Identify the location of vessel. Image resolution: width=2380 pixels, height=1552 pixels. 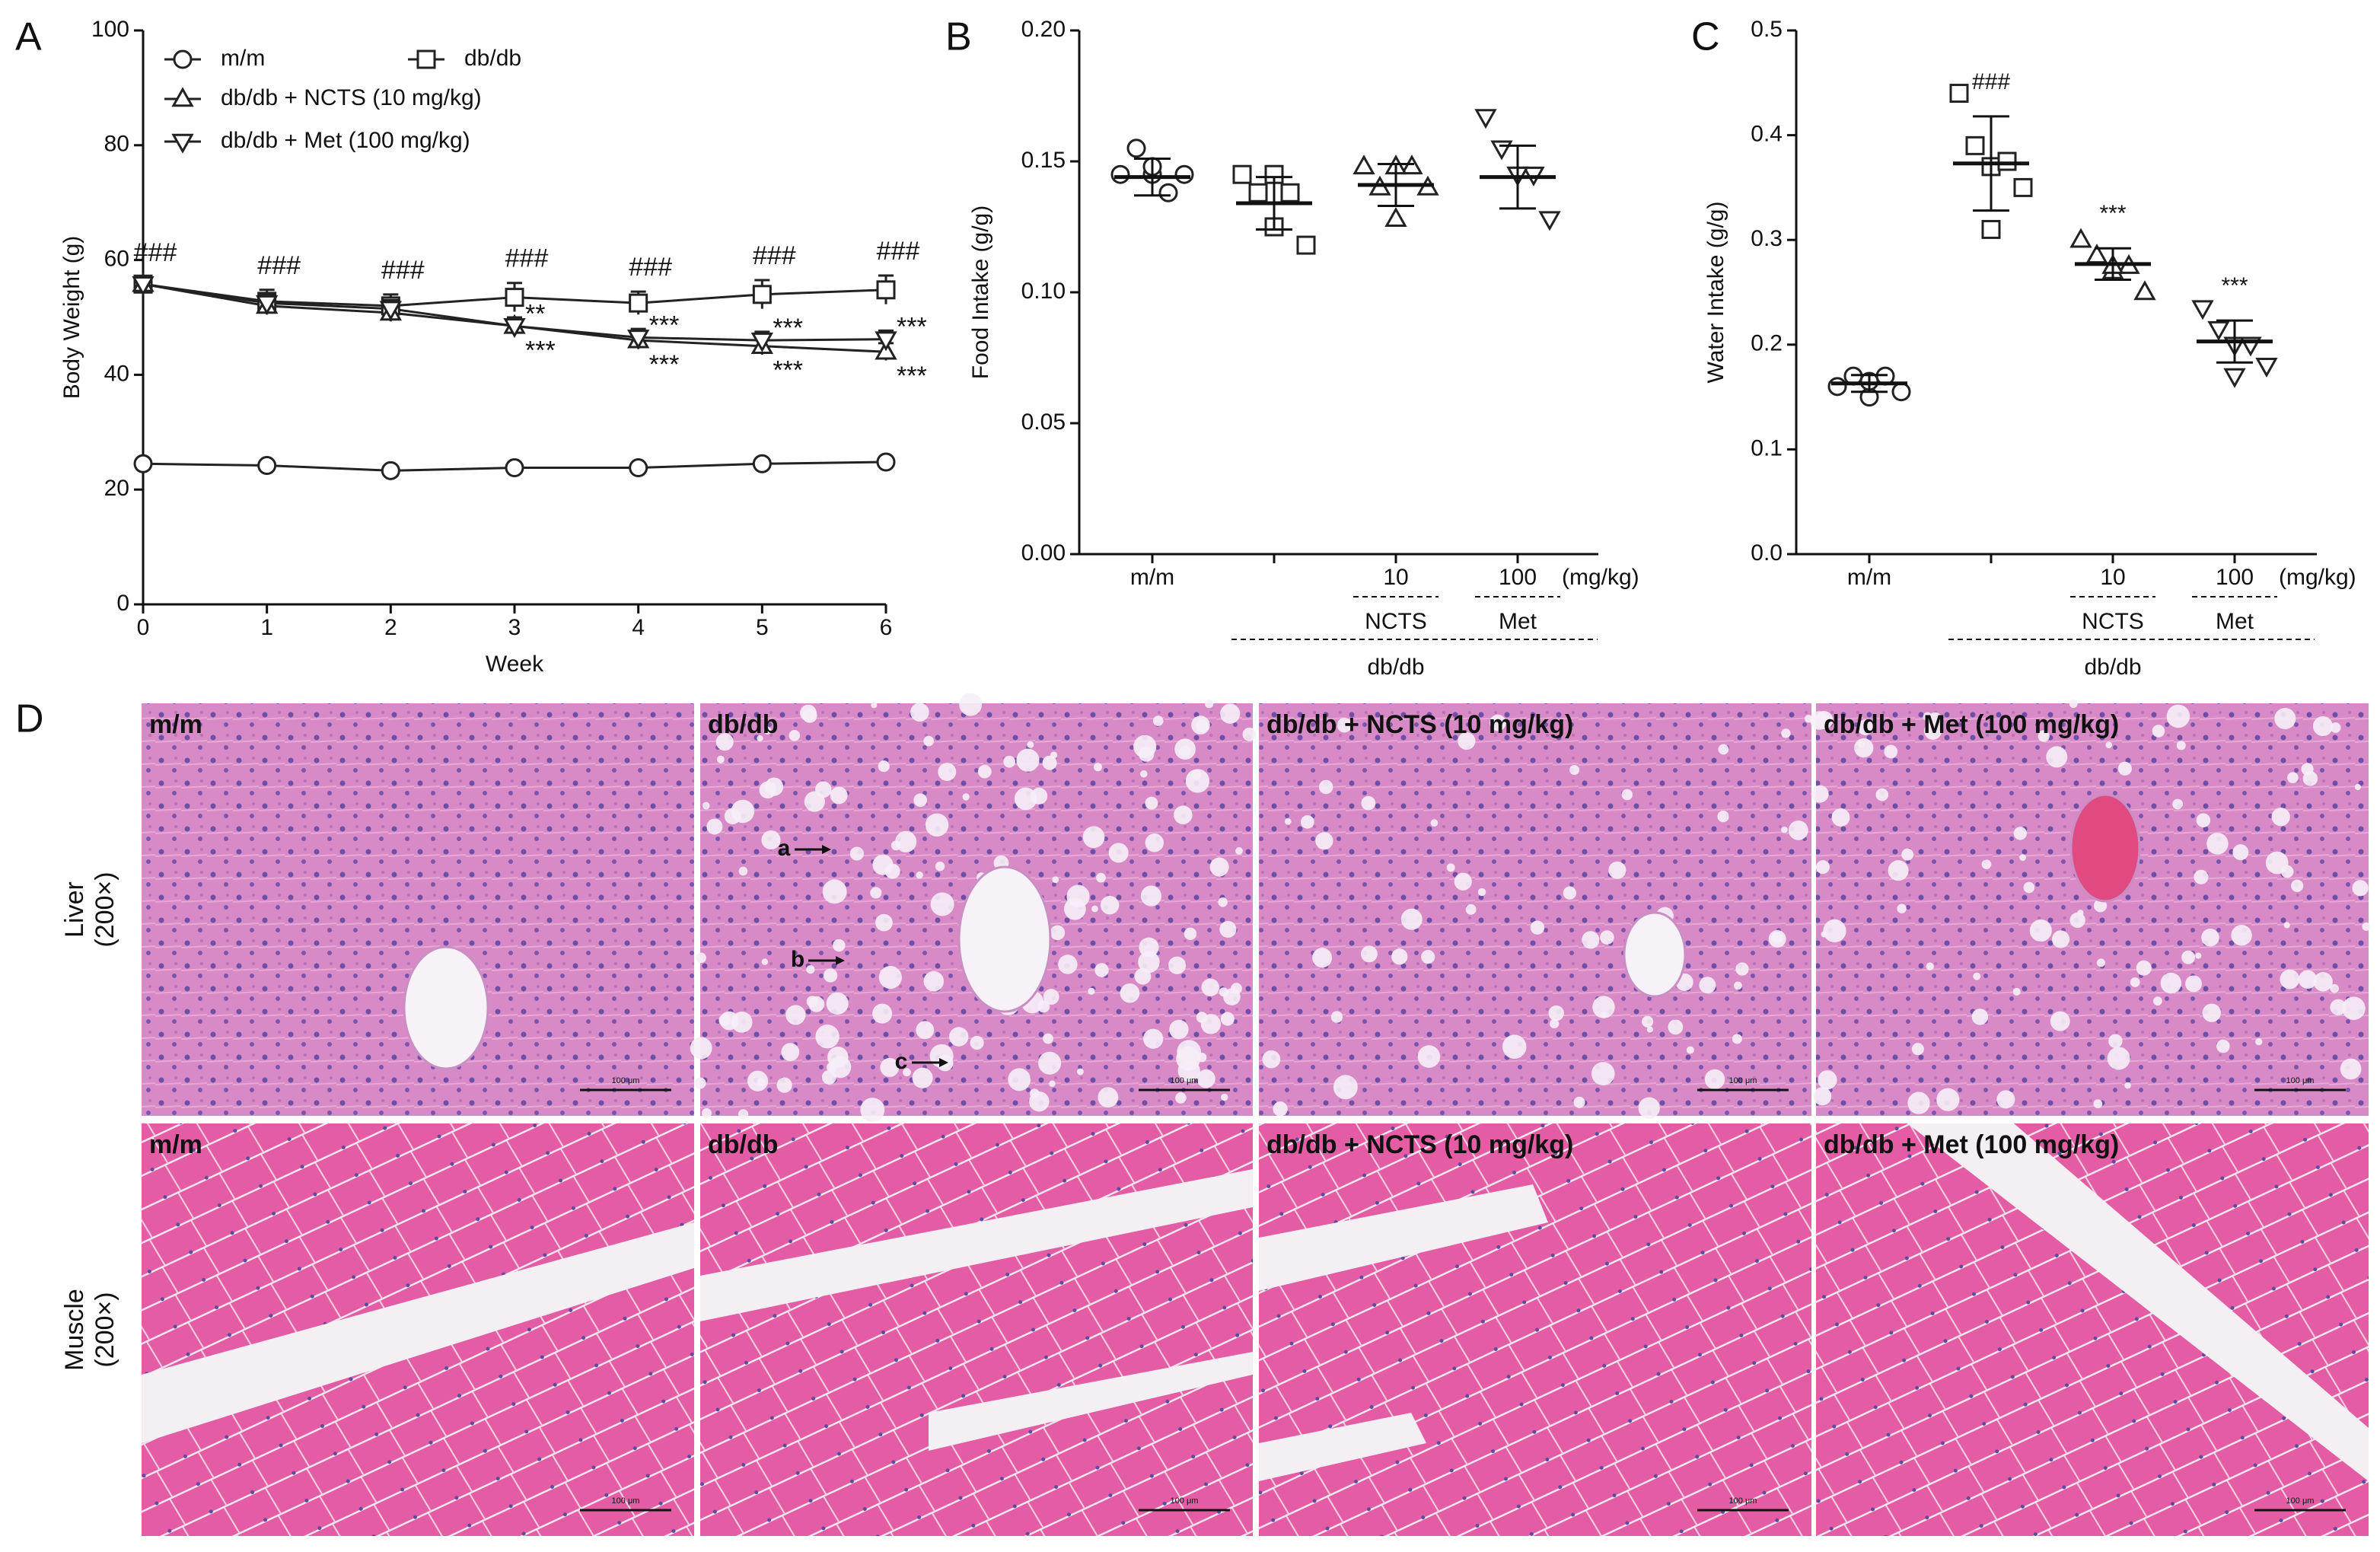
(446, 1007).